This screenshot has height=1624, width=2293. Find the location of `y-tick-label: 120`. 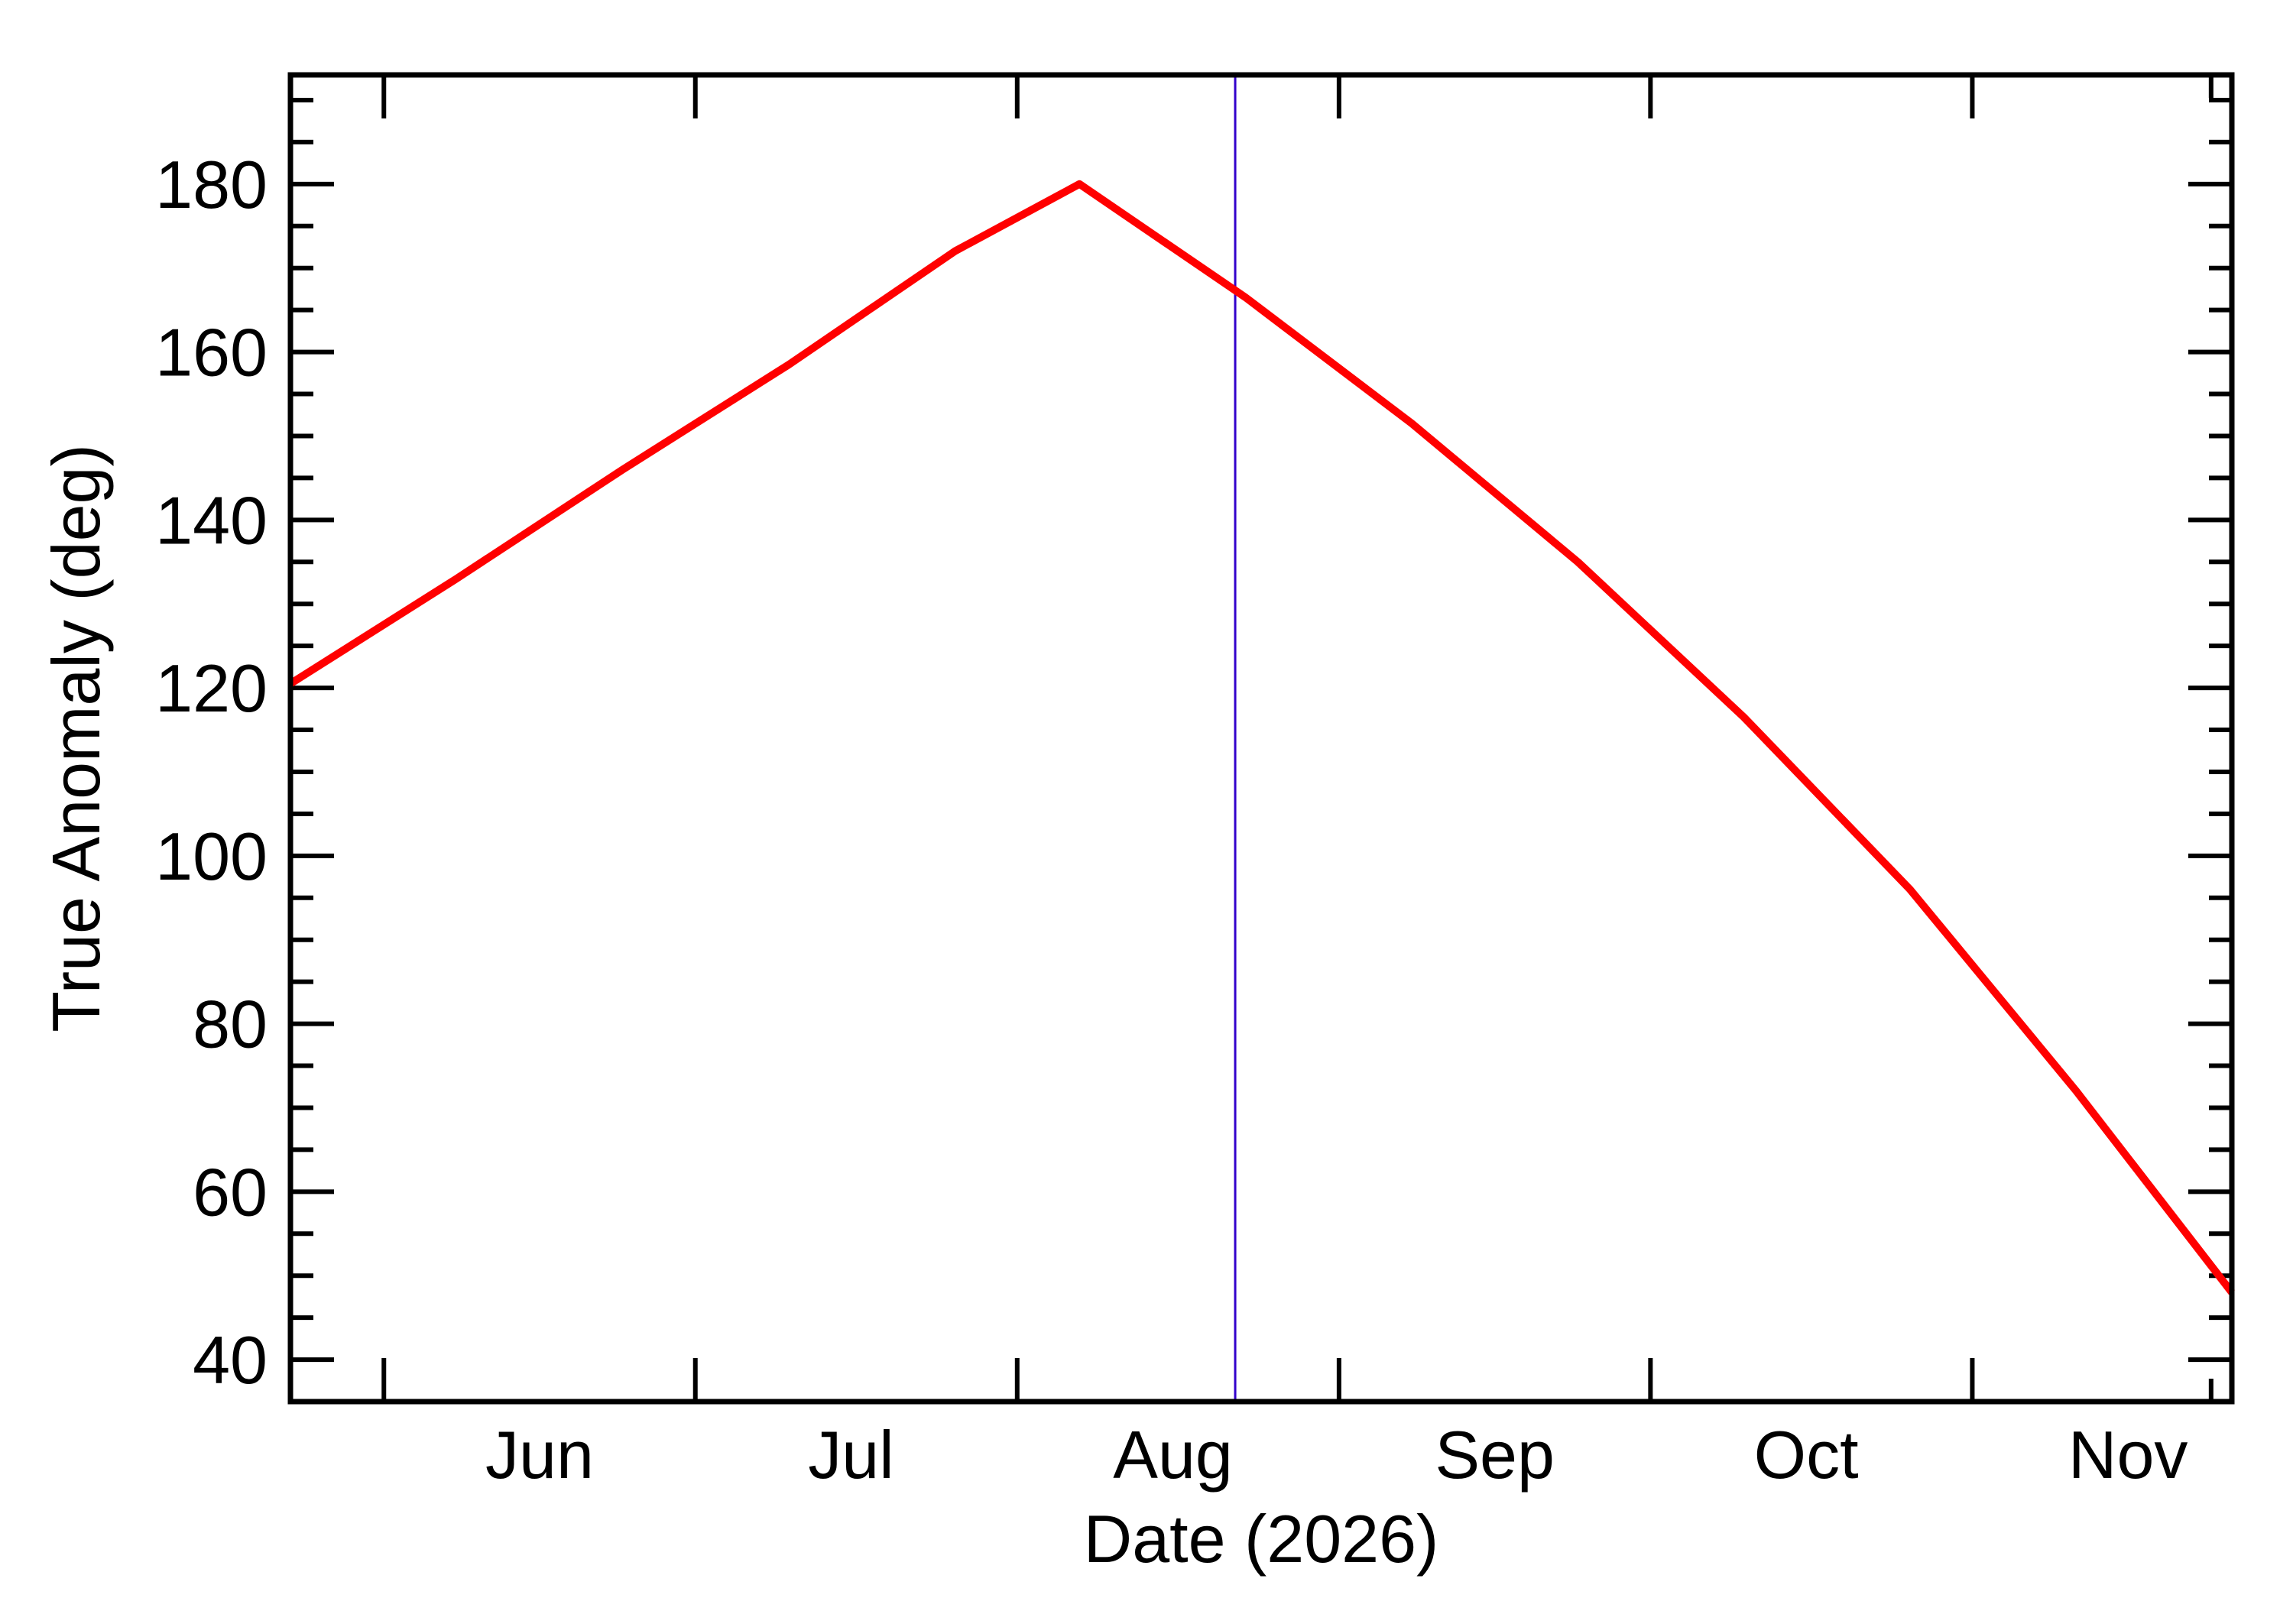

y-tick-label: 120 is located at coordinates (211, 688).